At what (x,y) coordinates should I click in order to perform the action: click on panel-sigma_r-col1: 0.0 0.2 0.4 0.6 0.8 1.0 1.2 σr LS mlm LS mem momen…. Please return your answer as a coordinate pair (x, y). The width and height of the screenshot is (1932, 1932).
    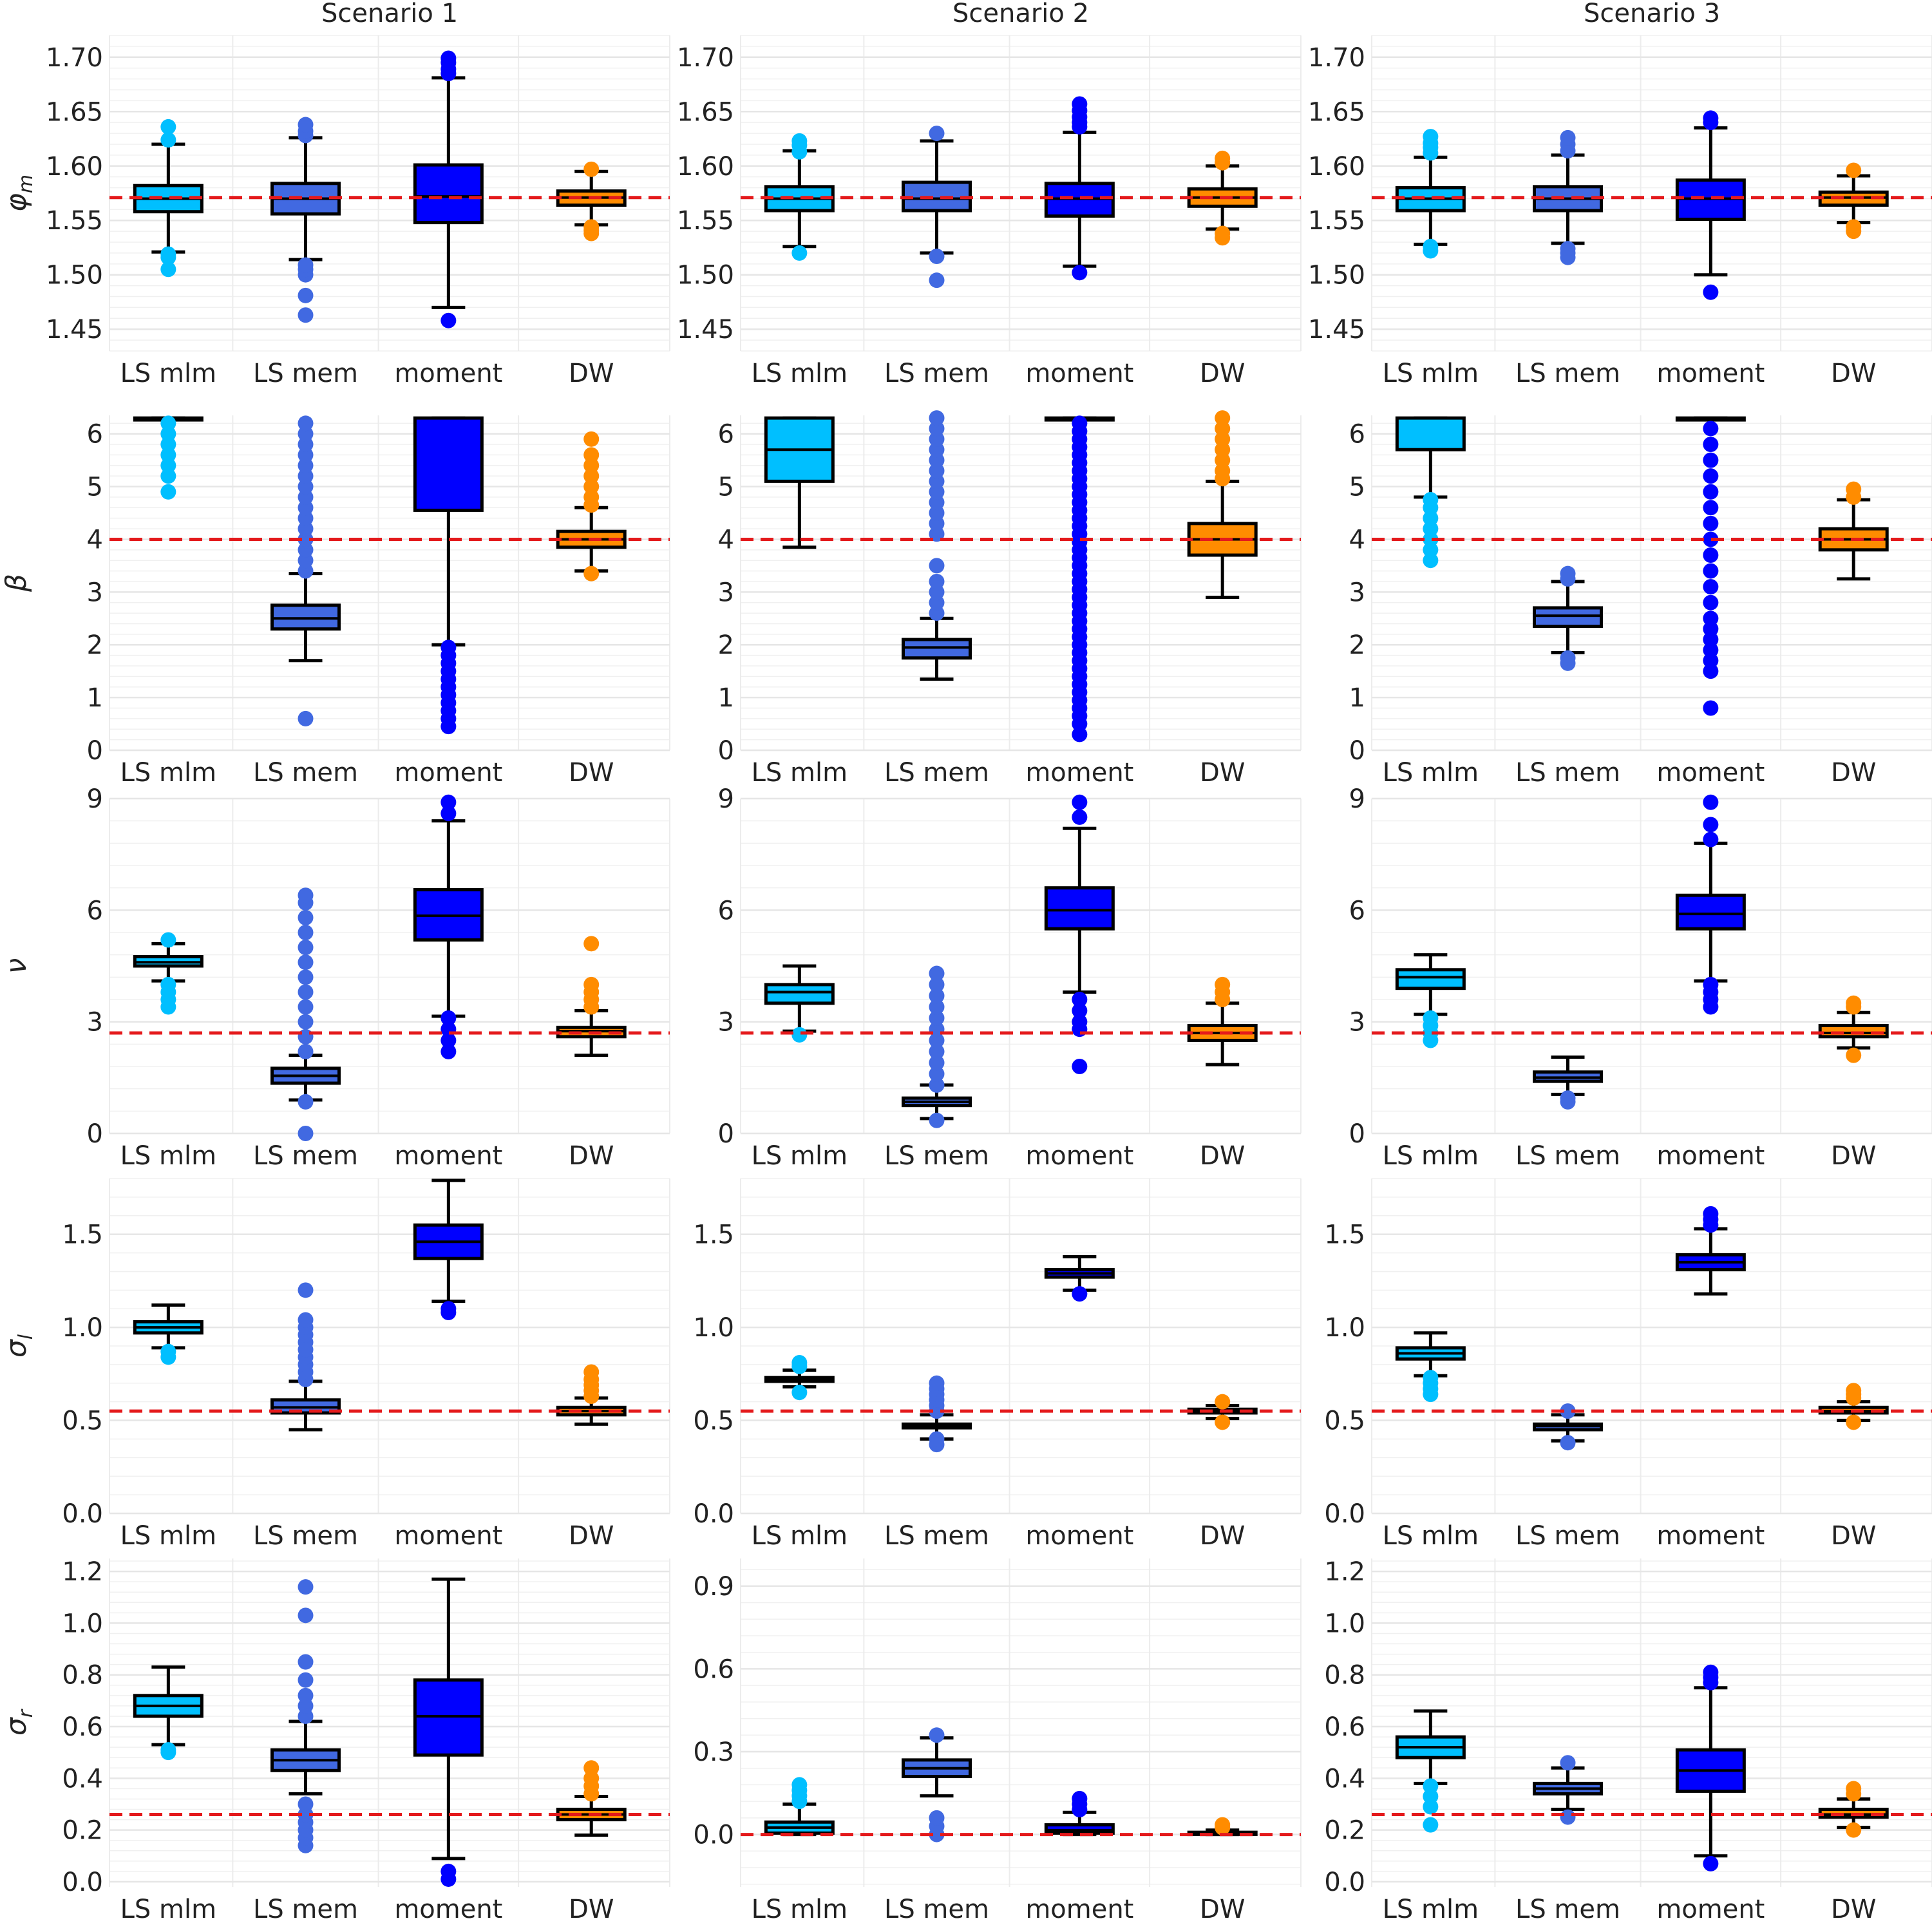
    Looking at the image, I should click on (335, 1740).